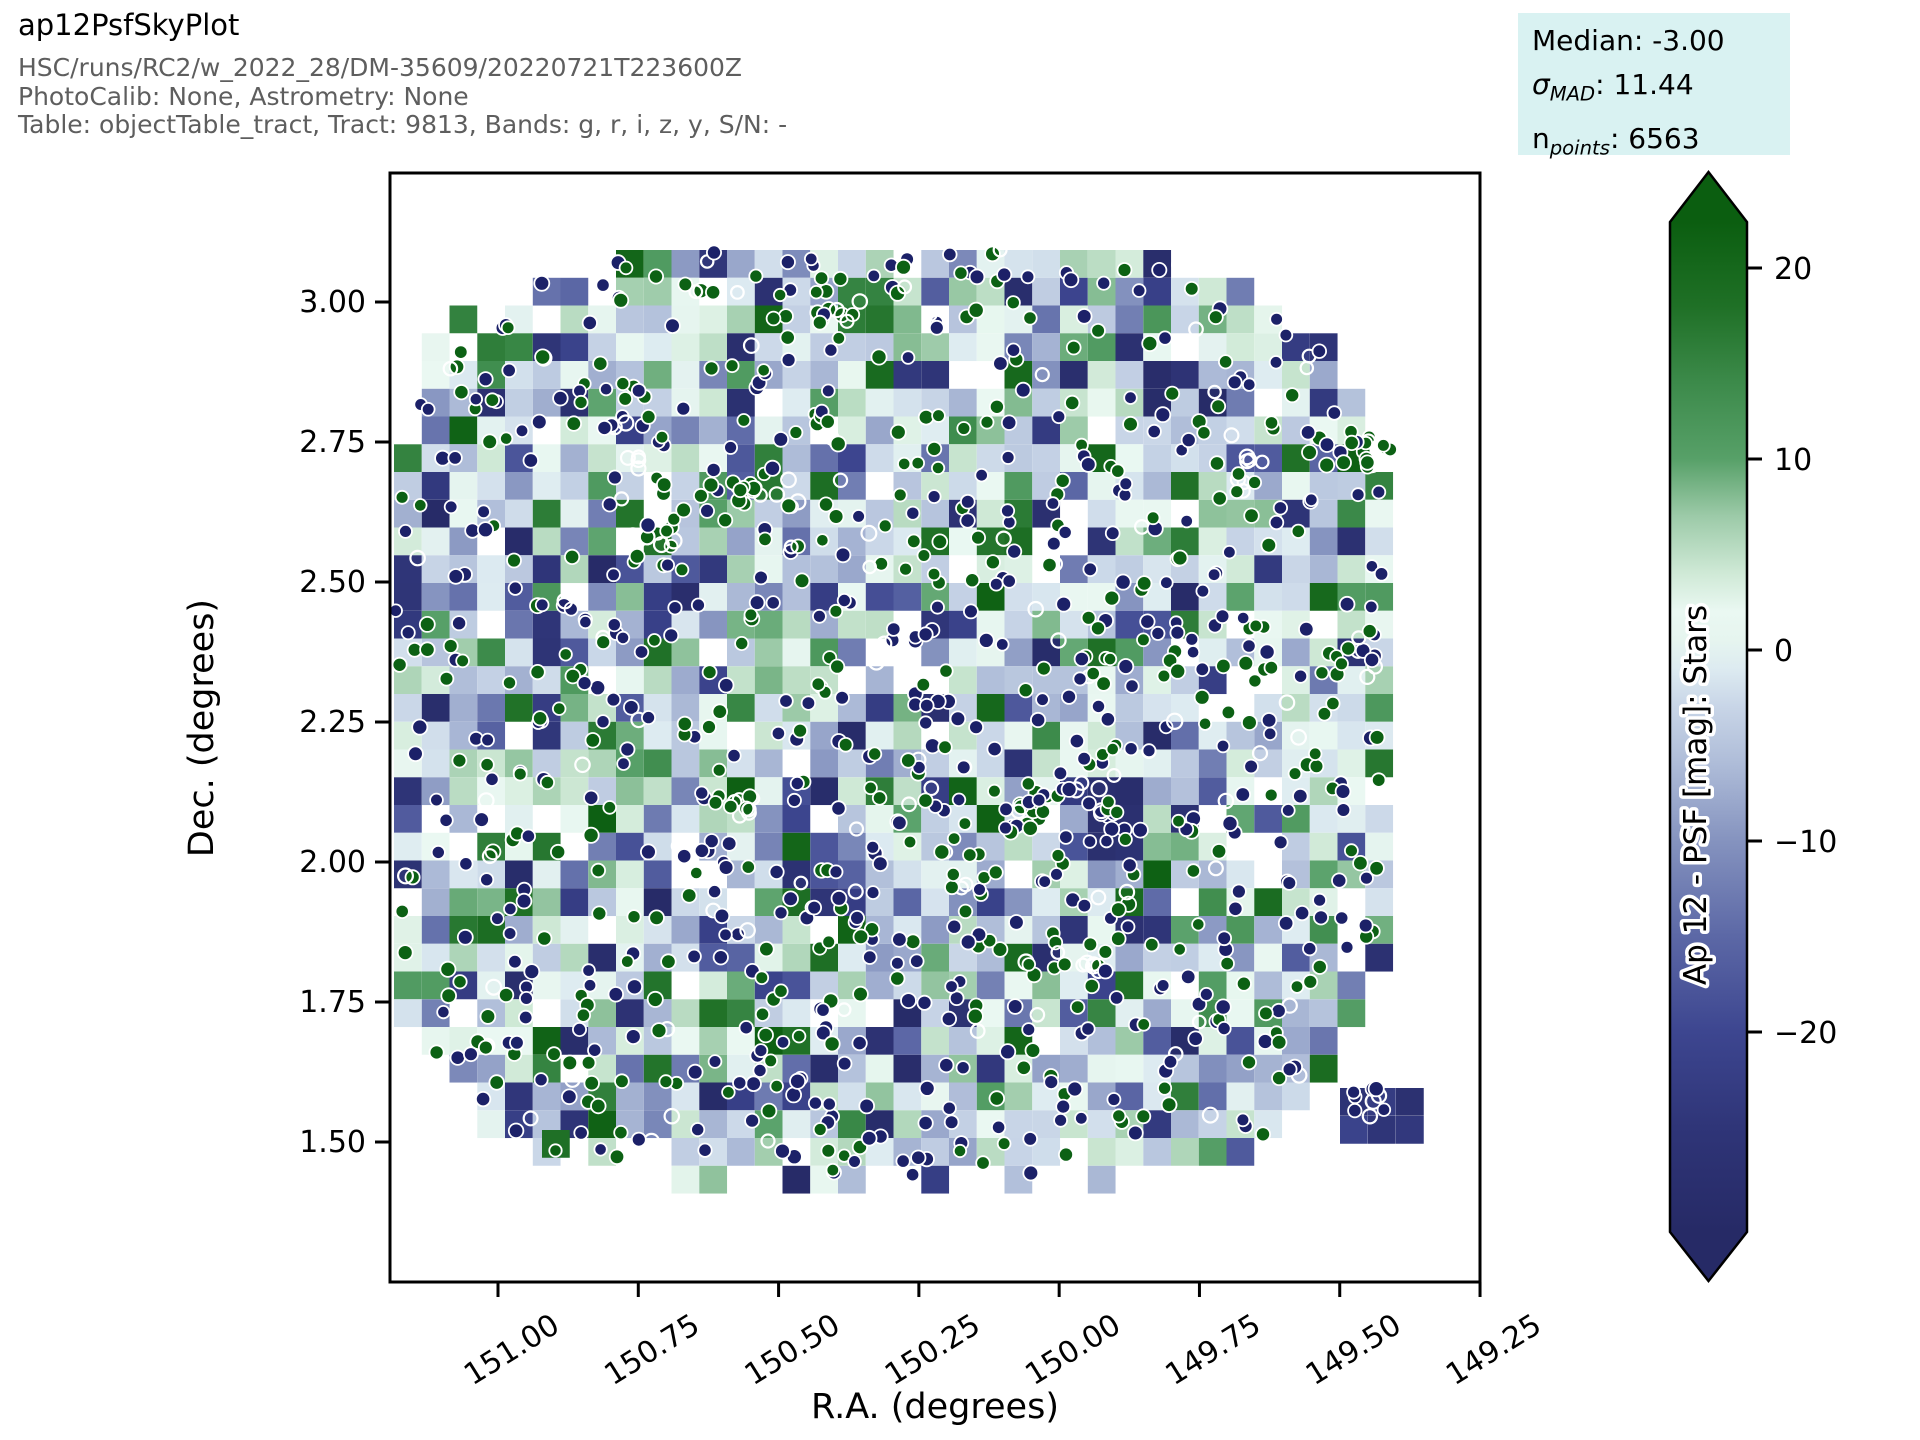 This screenshot has height=1440, width=1920. What do you see at coordinates (1654, 86) in the screenshot?
I see `stats-box: Median: -3.00 σMAD: 11.44 npoints: 6563` at bounding box center [1654, 86].